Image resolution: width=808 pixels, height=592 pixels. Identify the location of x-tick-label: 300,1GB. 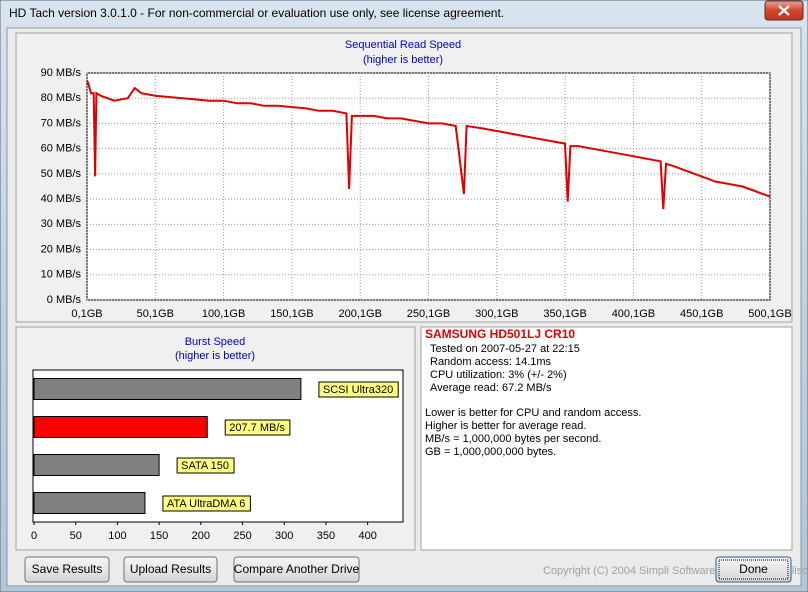
(496, 314).